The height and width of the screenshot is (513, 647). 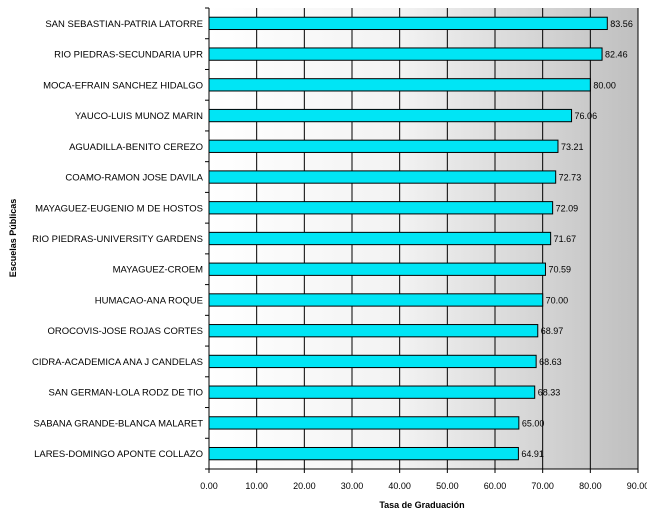 What do you see at coordinates (586, 116) in the screenshot?
I see `value-label: 76.06` at bounding box center [586, 116].